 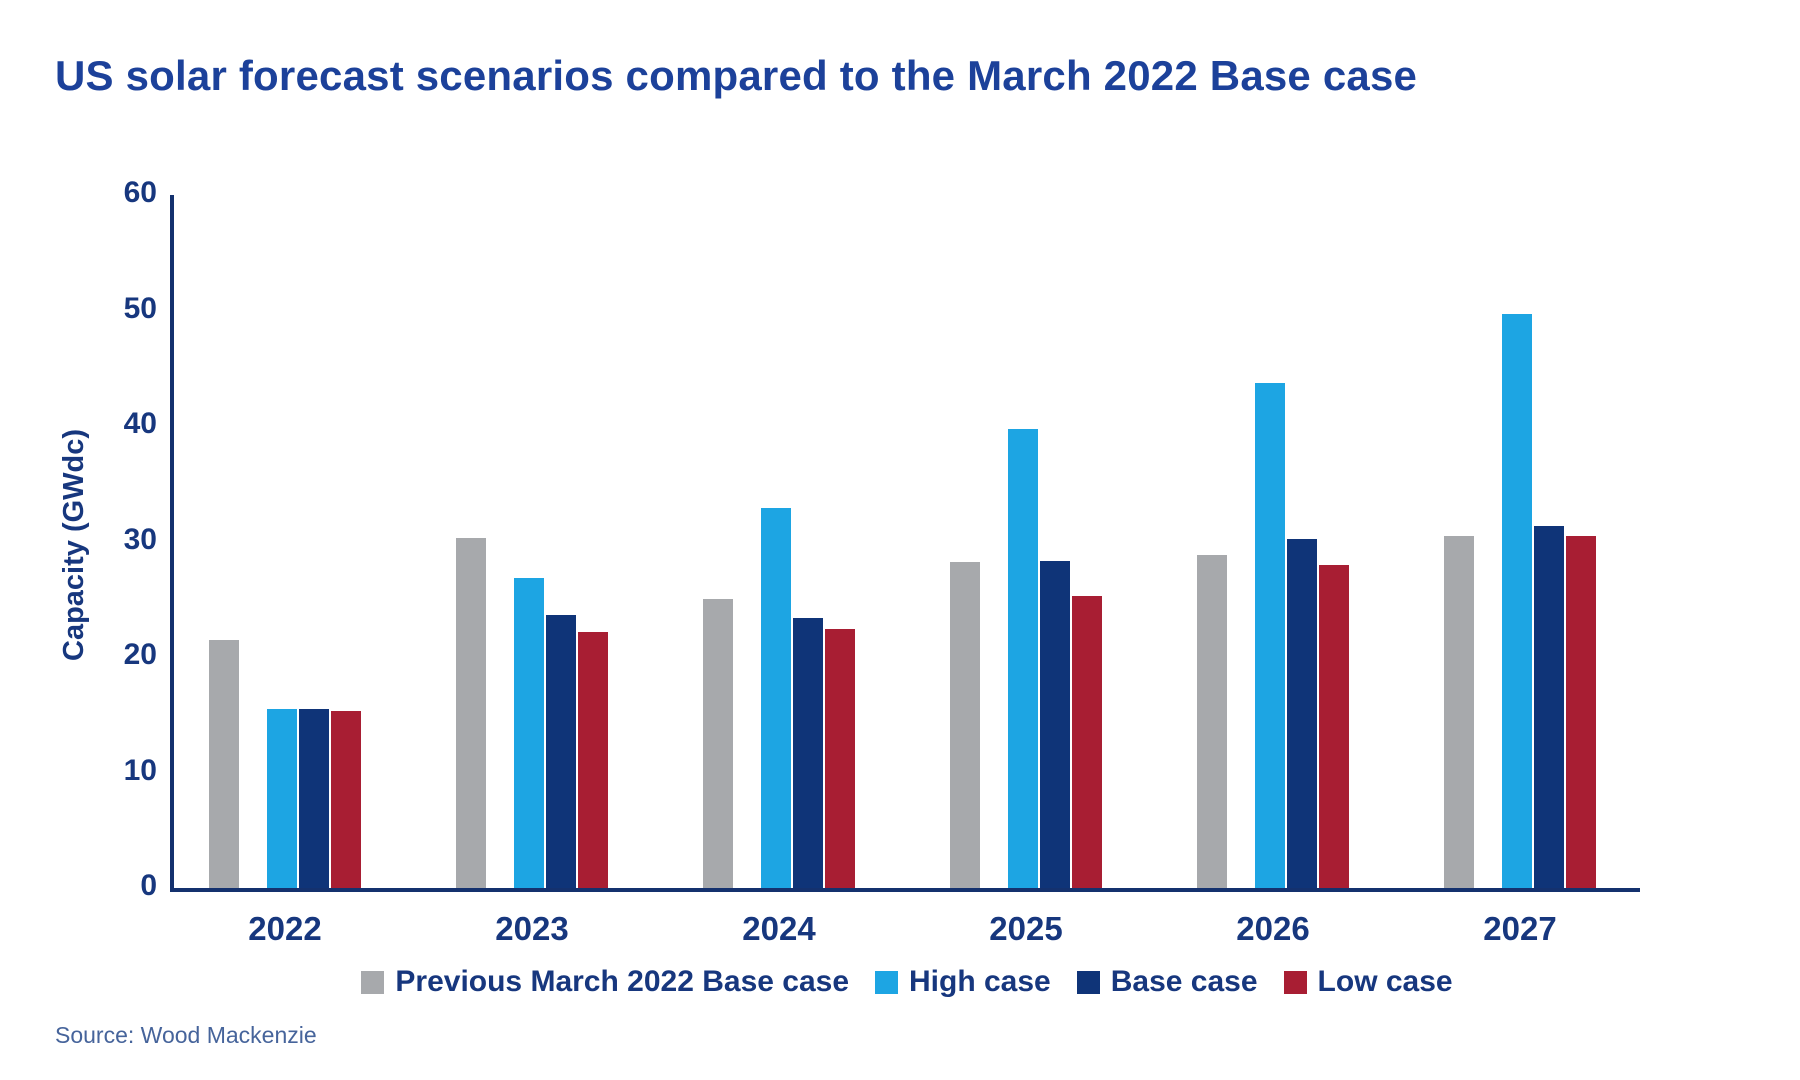 I want to click on x-axis-label-2026: 2026, so click(x=1273, y=928).